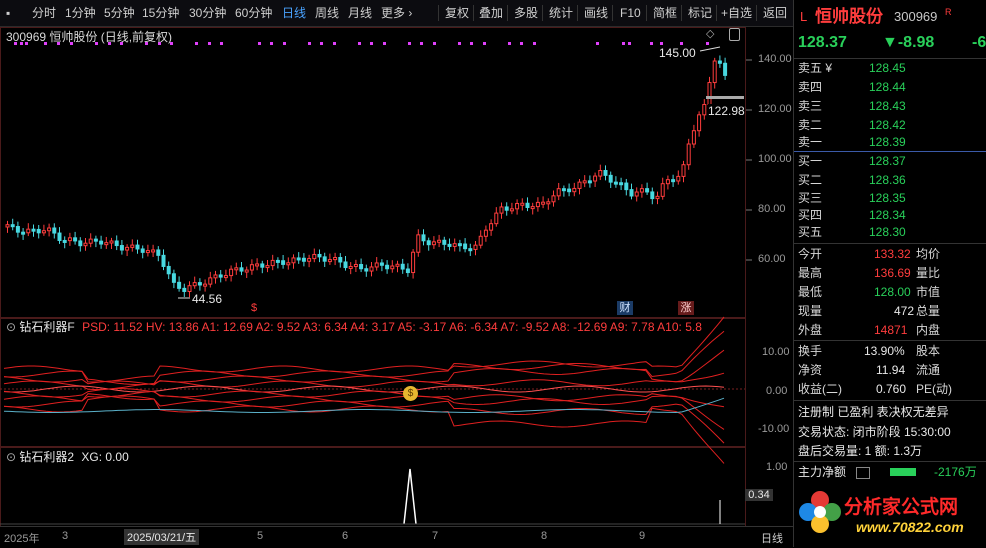  I want to click on tab-15min: 15分钟, so click(161, 13).